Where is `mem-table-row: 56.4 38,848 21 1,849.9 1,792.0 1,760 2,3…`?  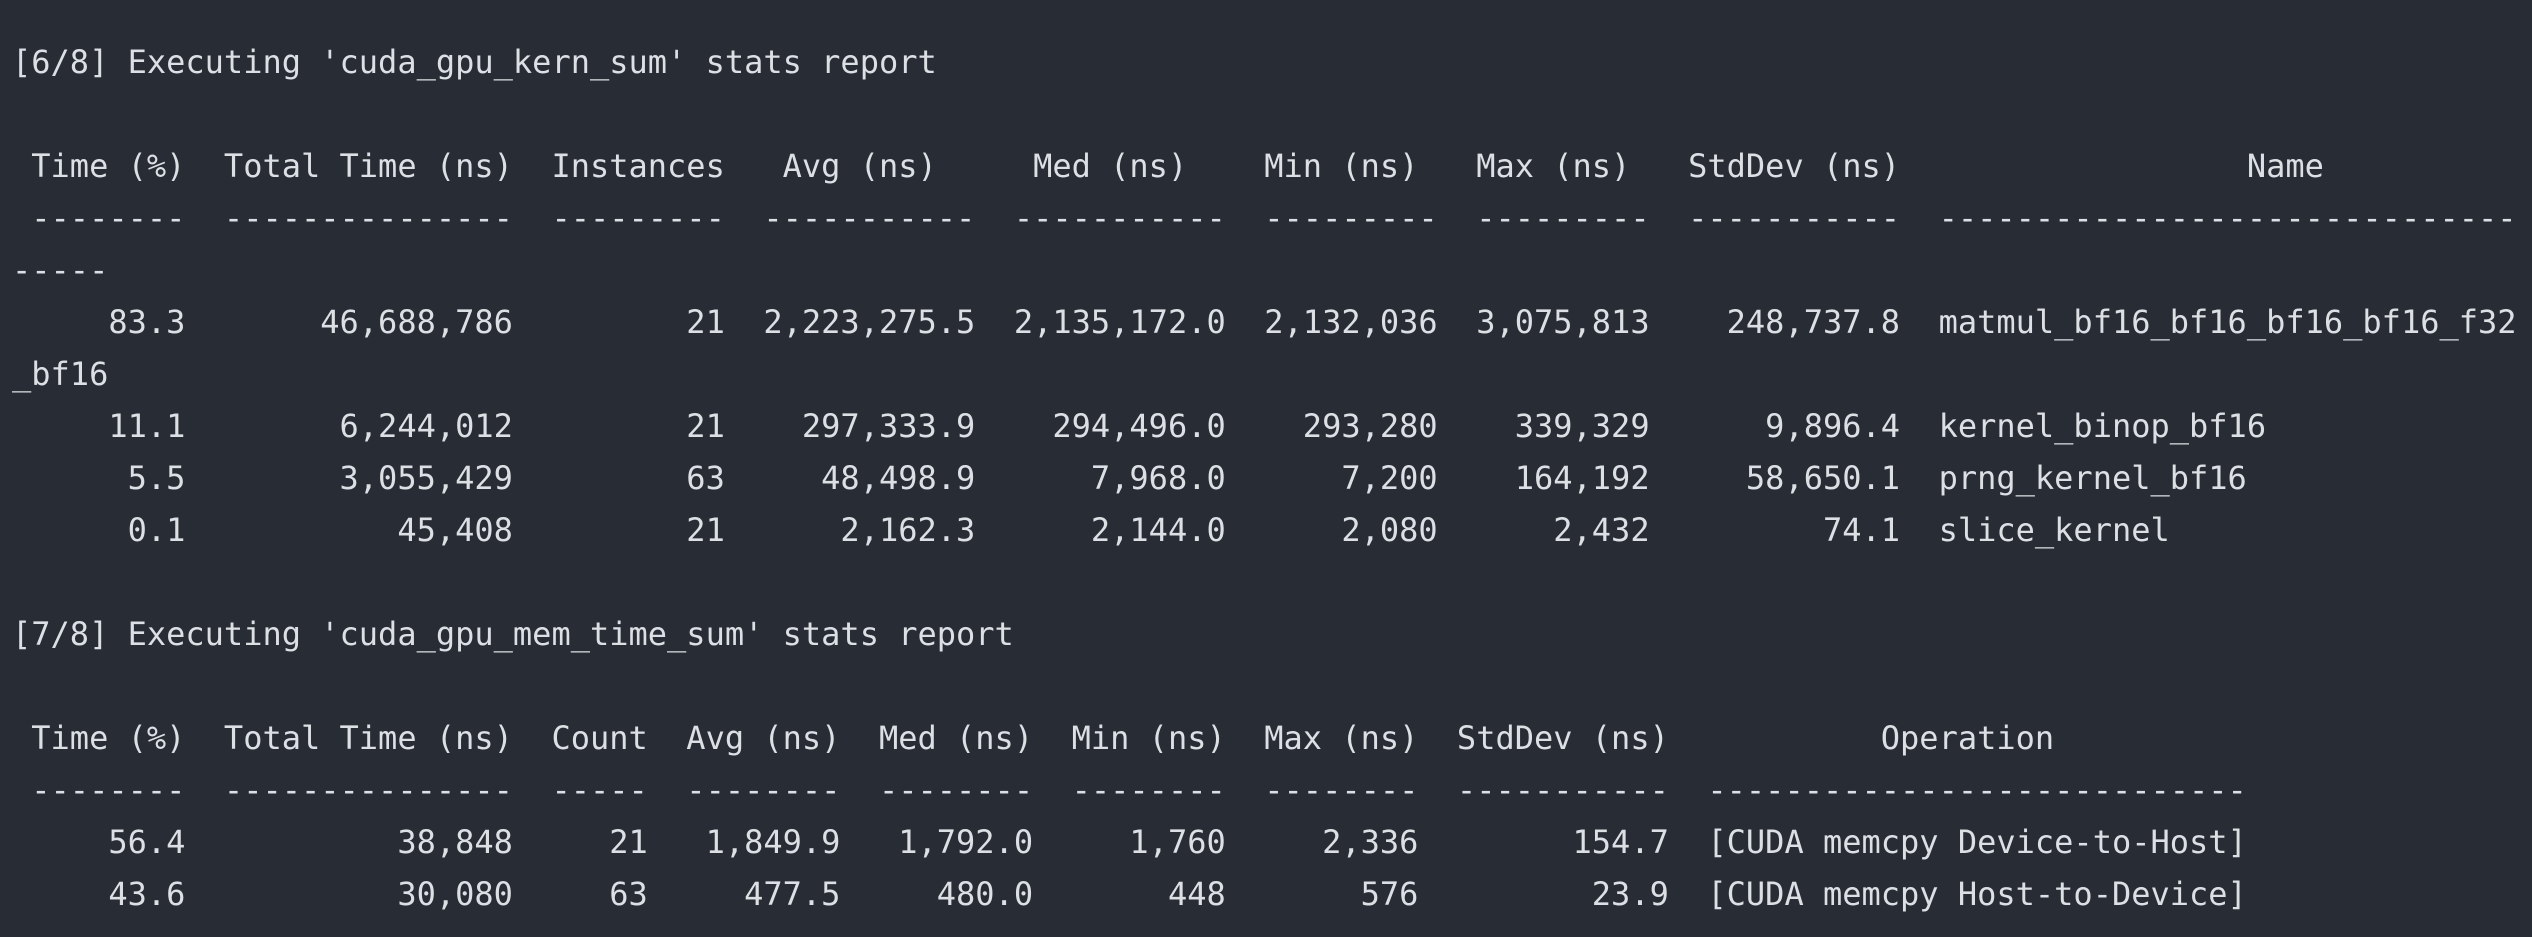 mem-table-row: 56.4 38,848 21 1,849.9 1,792.0 1,760 2,3… is located at coordinates (1129, 842).